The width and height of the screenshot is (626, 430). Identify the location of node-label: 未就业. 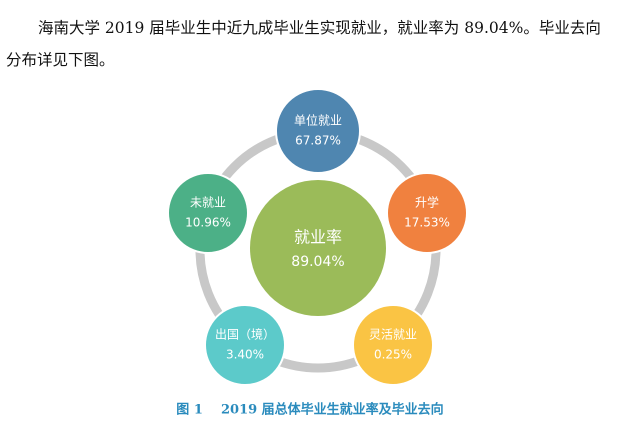
(208, 203).